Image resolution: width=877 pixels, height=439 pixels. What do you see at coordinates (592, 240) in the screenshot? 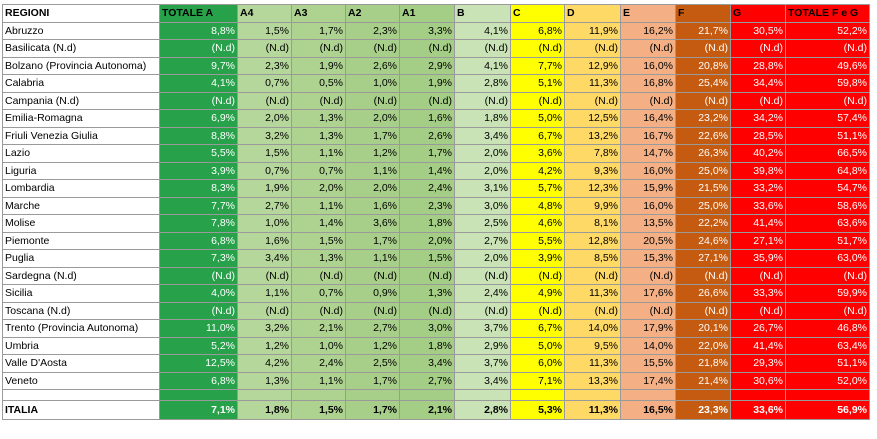
I see `value-cell: 12,8%` at bounding box center [592, 240].